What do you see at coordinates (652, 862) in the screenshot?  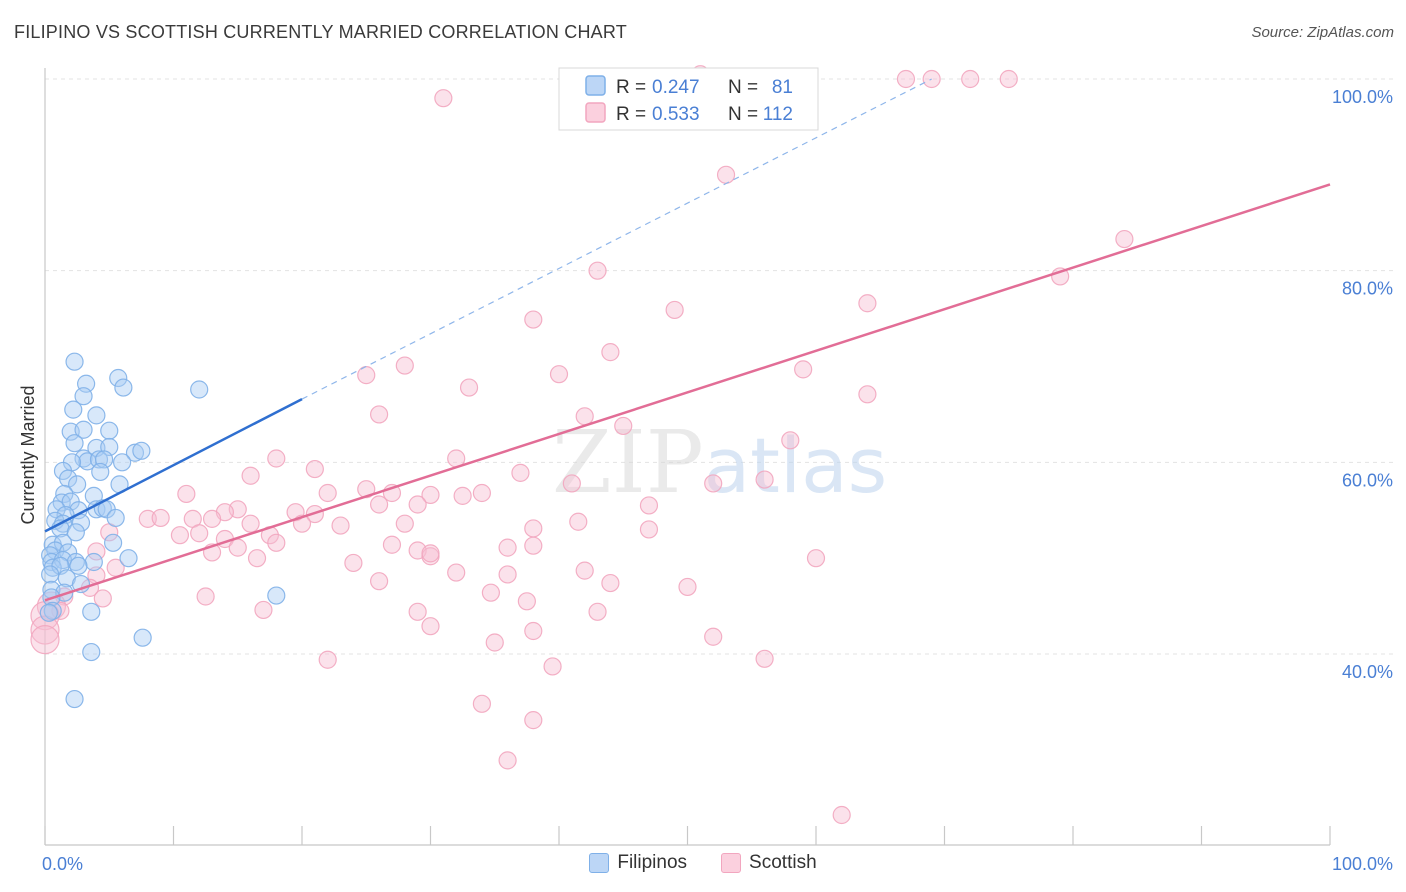 I see `legend-label-filipinos: Filipinos` at bounding box center [652, 862].